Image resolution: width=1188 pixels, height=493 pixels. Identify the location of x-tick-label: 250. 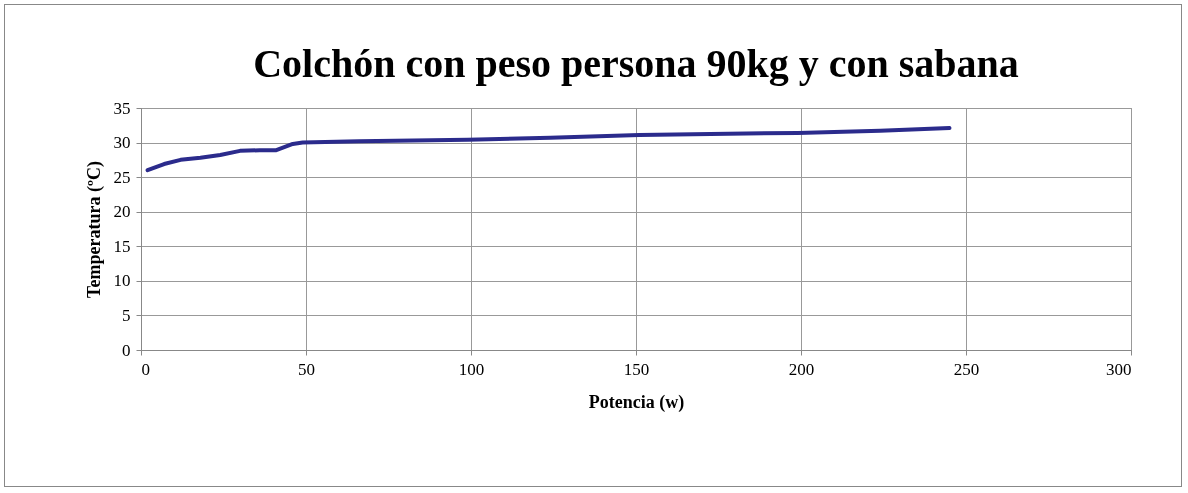
(966, 369).